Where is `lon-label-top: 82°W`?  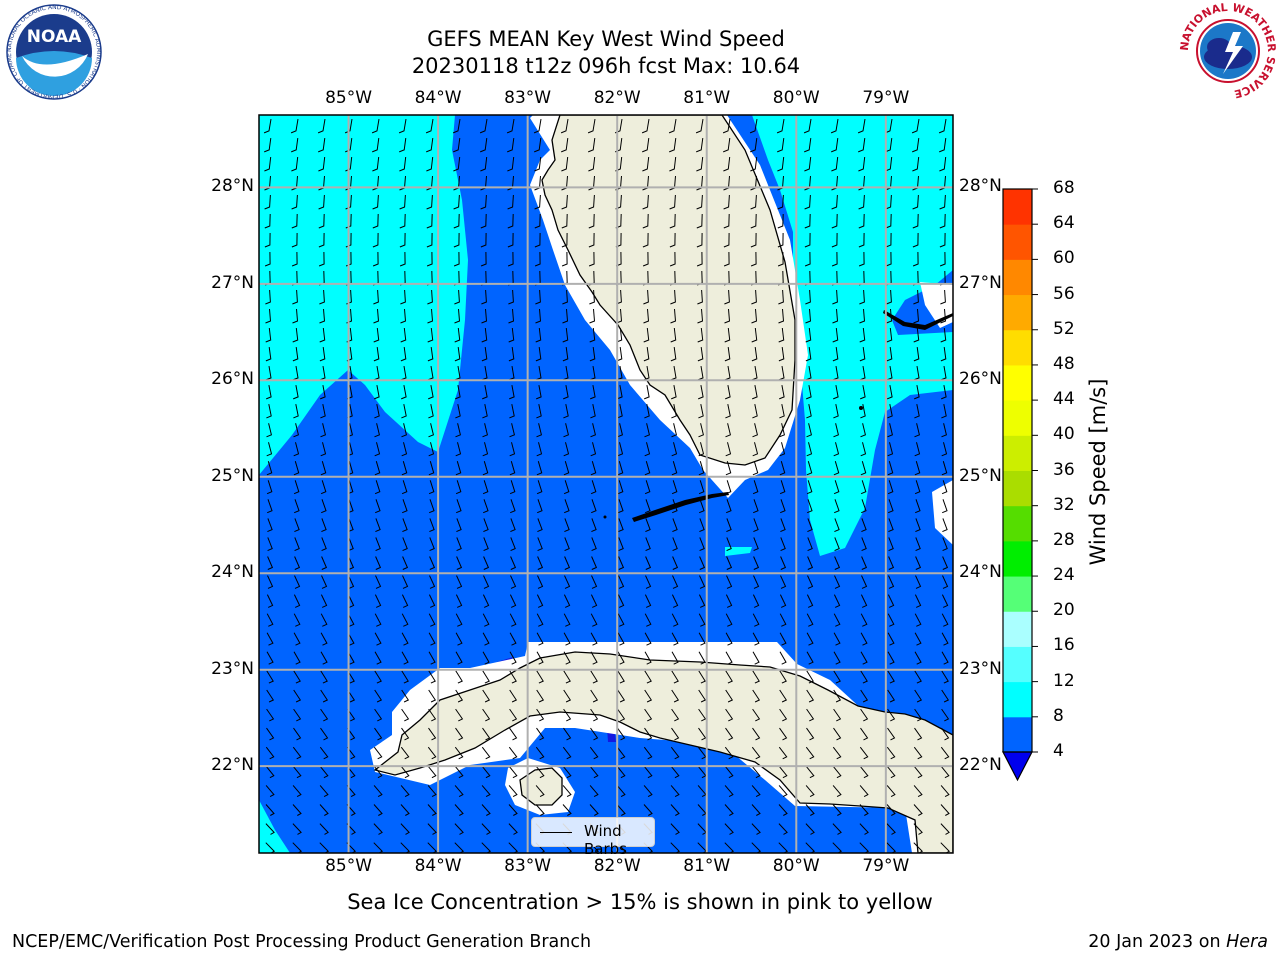 lon-label-top: 82°W is located at coordinates (617, 98).